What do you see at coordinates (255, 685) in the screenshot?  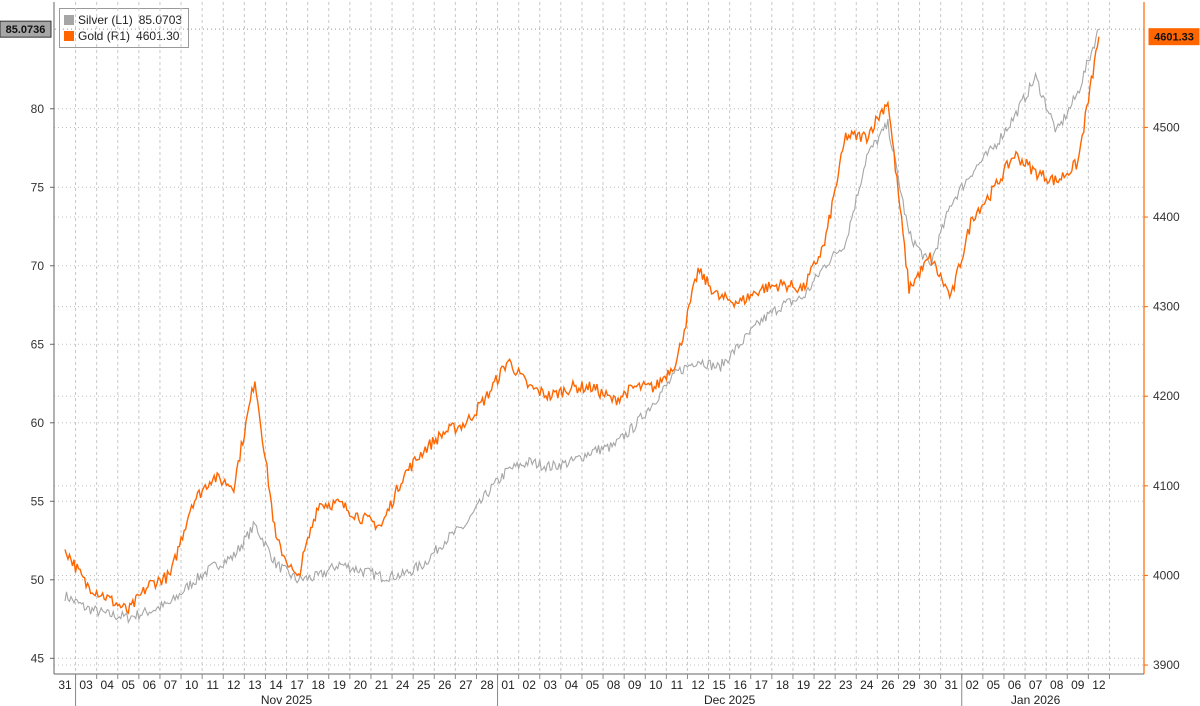 I see `x-tick-label: 13` at bounding box center [255, 685].